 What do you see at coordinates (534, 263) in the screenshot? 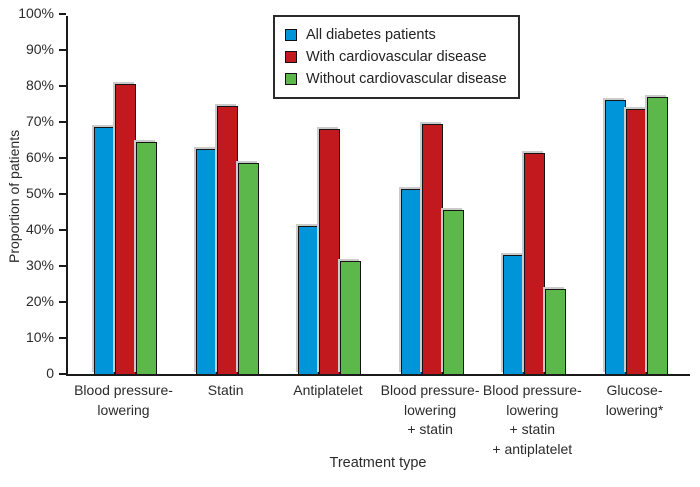
I see `bar-with-cvd-group5` at bounding box center [534, 263].